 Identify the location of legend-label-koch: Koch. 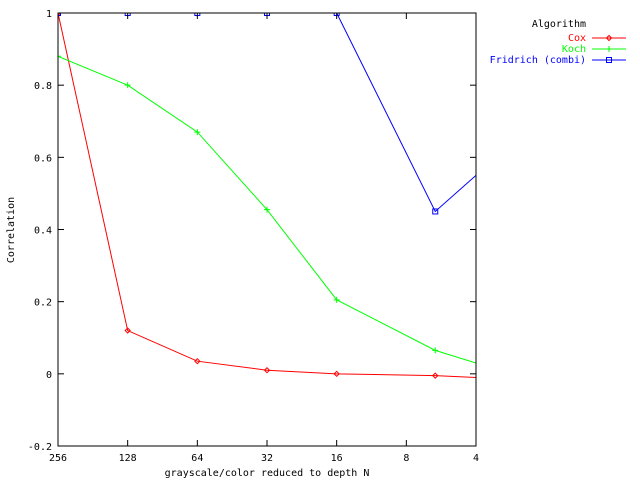
(574, 49).